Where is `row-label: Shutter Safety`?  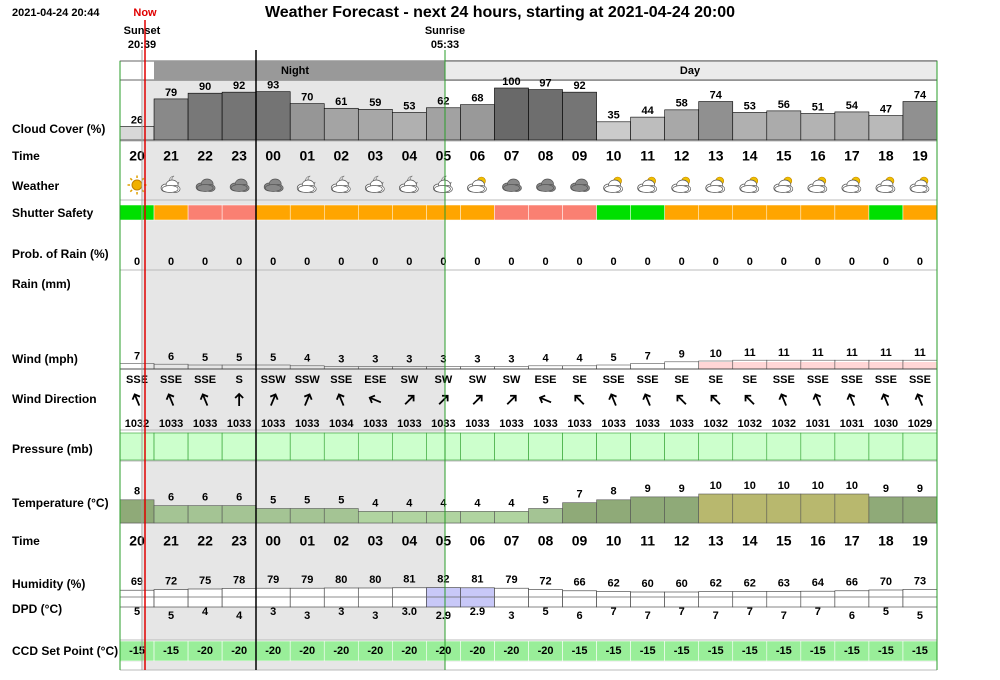 row-label: Shutter Safety is located at coordinates (53, 213).